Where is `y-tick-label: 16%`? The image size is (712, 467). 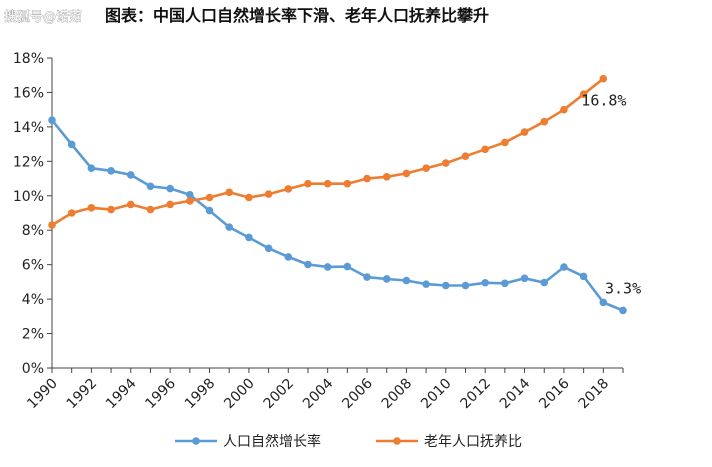
y-tick-label: 16% is located at coordinates (28, 93).